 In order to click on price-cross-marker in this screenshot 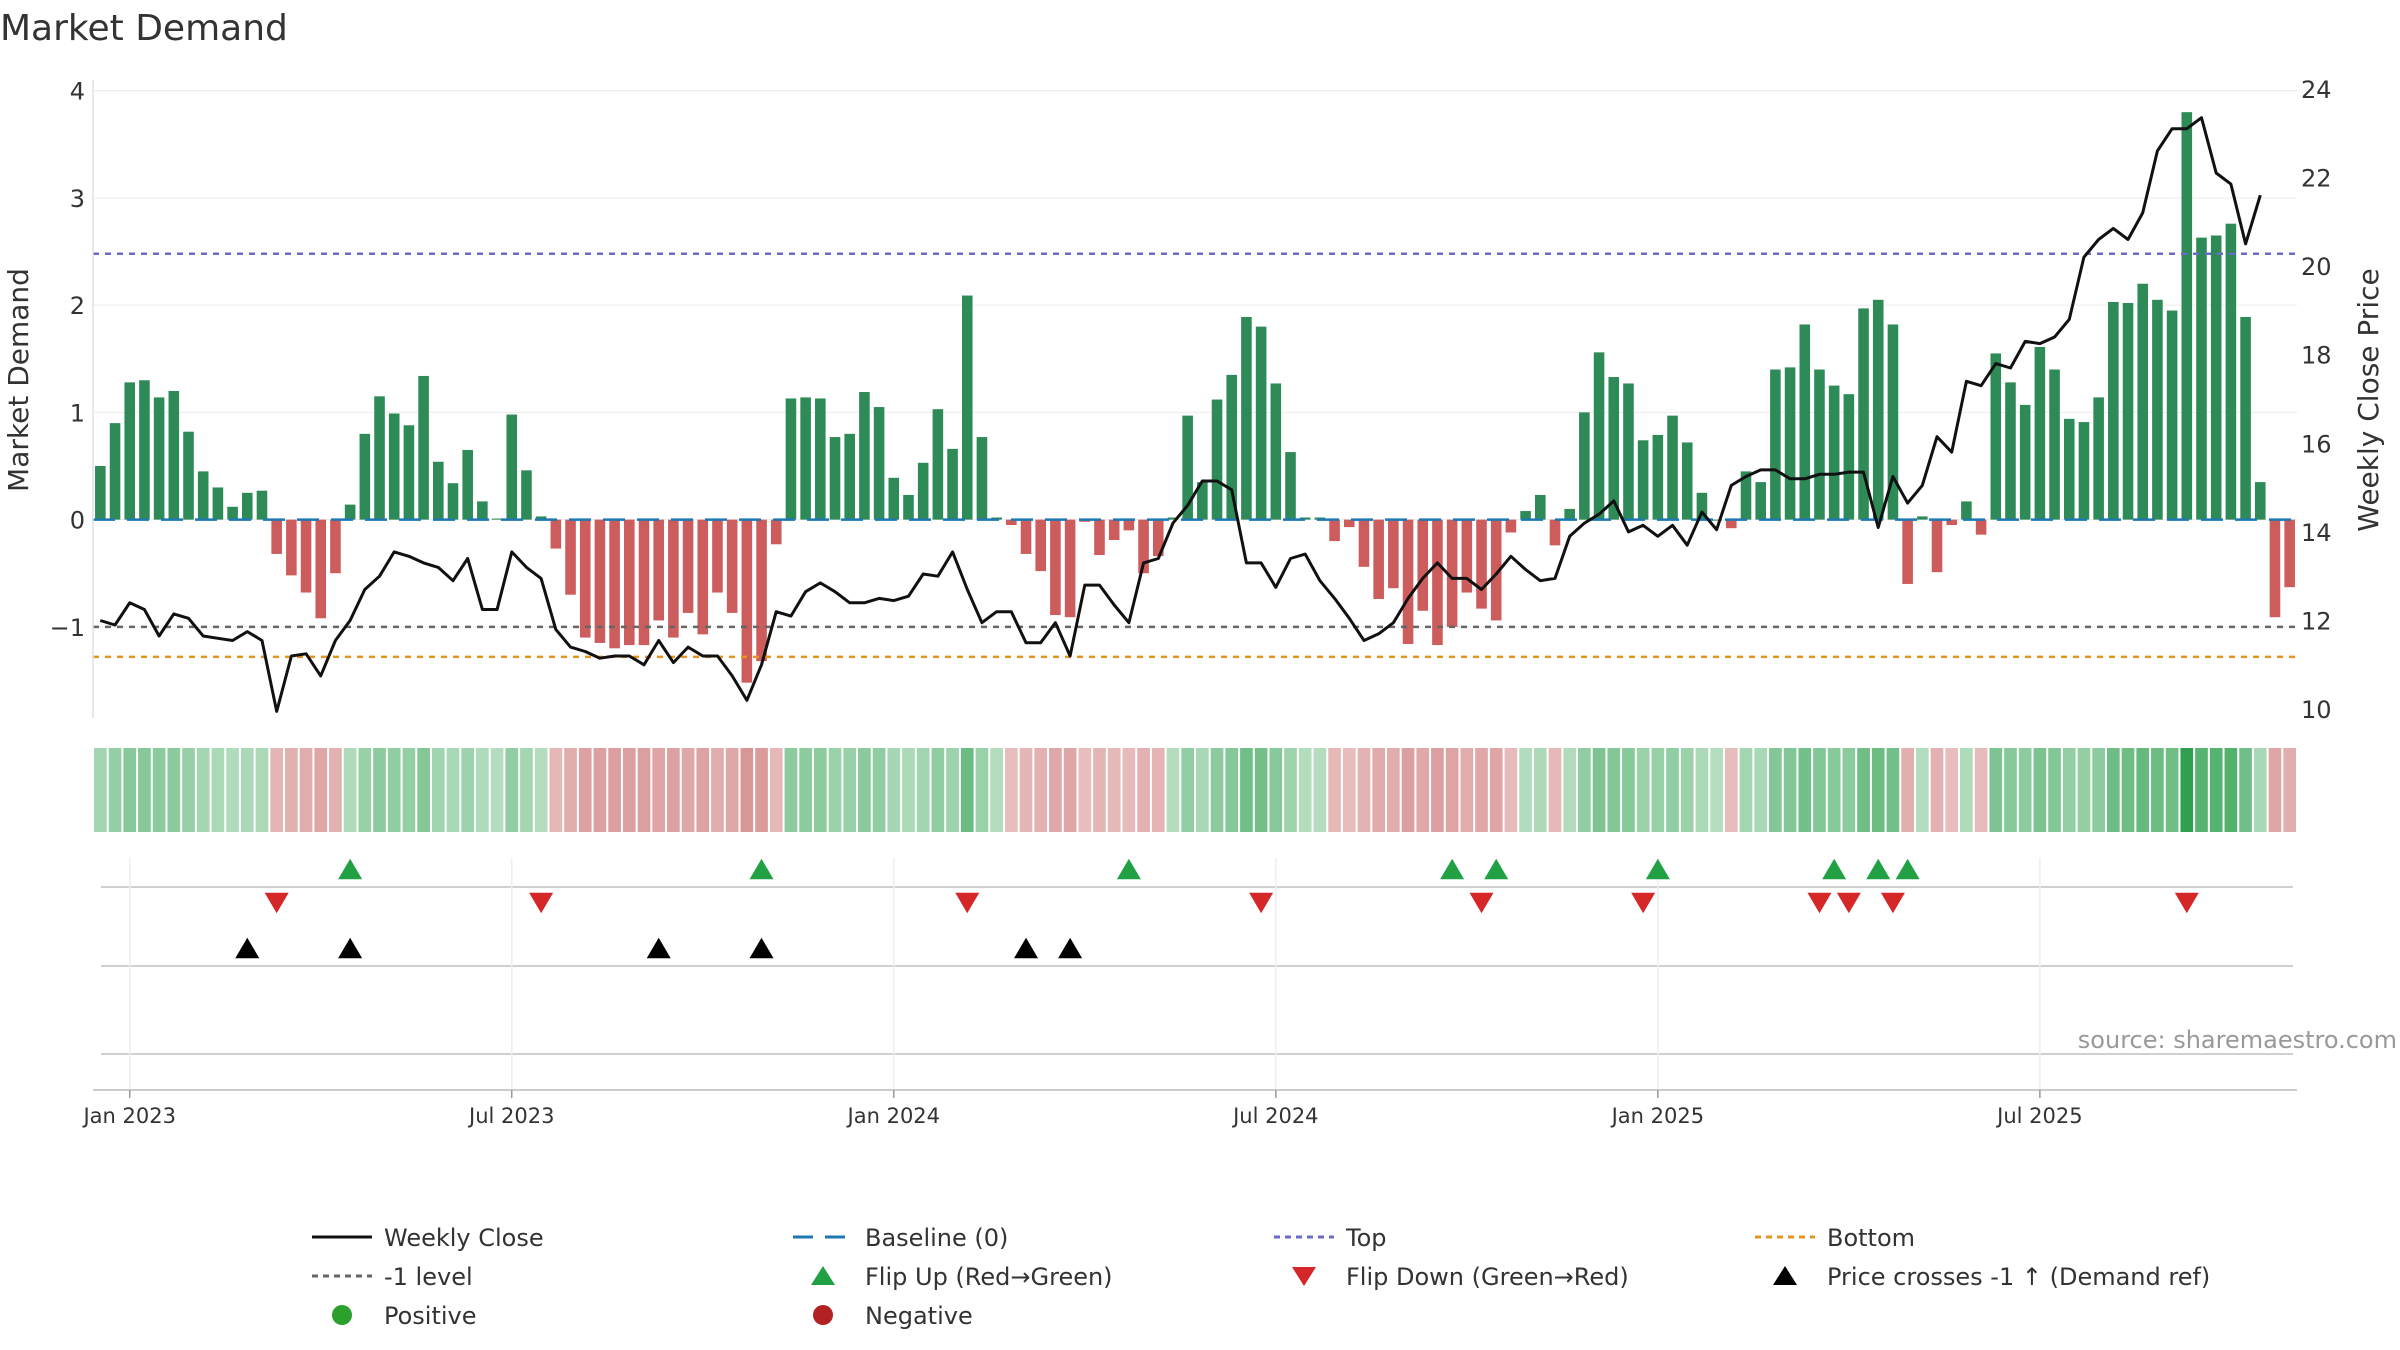, I will do `click(1070, 948)`.